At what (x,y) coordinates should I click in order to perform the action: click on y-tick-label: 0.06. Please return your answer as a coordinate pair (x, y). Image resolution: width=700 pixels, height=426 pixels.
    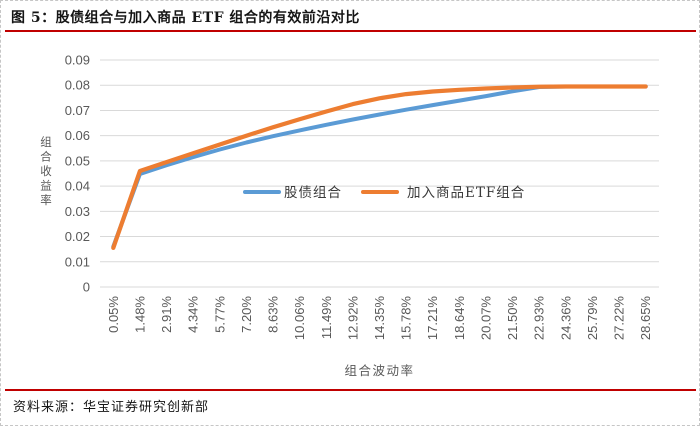
    Looking at the image, I should click on (77, 135).